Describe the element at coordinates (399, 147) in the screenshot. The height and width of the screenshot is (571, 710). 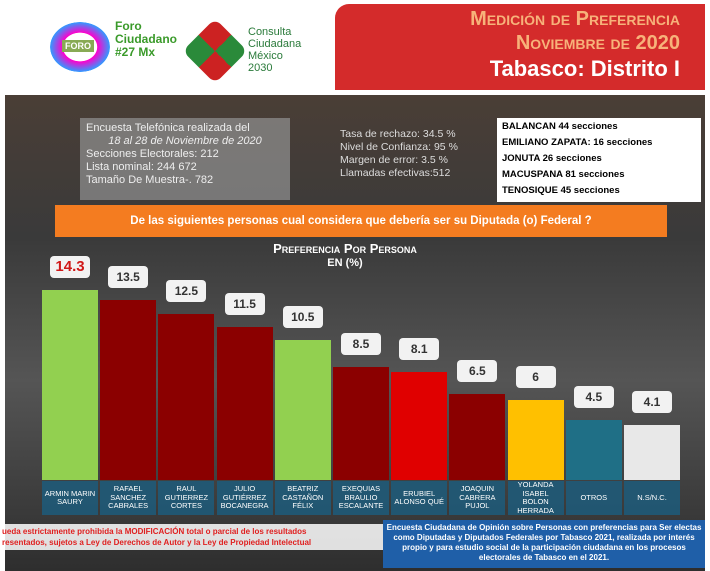
I see `info-line: Nivel de Confianza: 95 %` at that location.